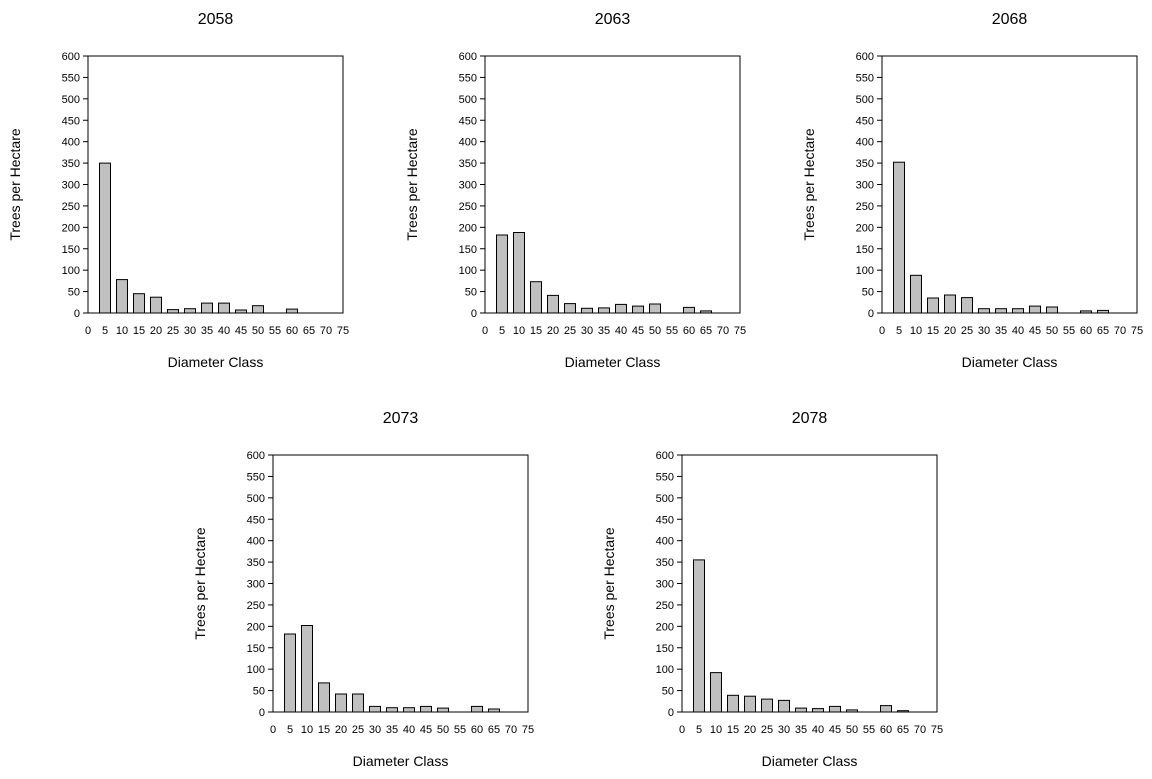 The height and width of the screenshot is (779, 1152). I want to click on chart-title: 2068, so click(1010, 19).